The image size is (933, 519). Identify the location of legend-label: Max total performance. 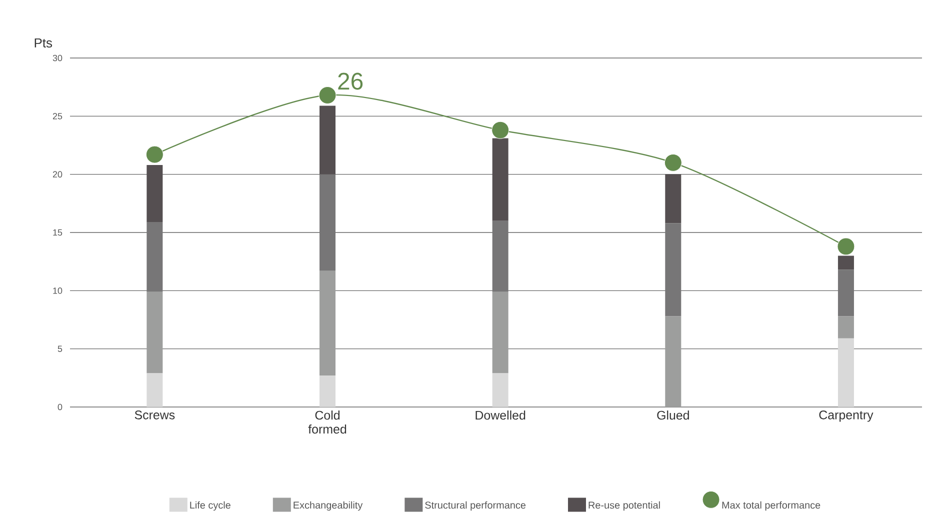
(771, 506).